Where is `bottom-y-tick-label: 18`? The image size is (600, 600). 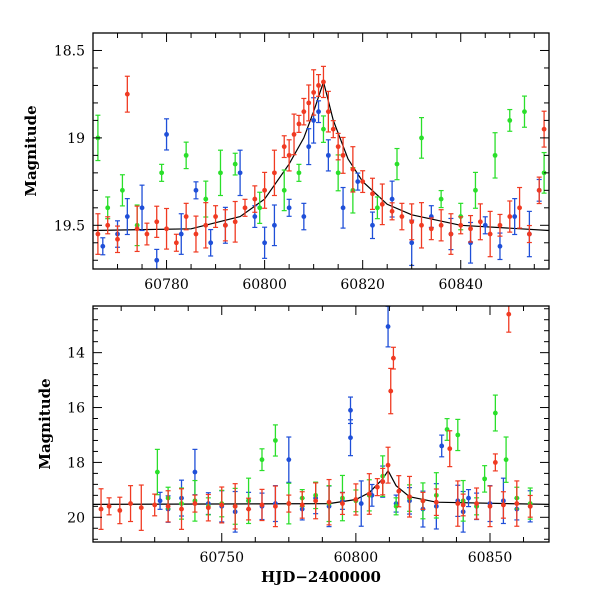 bottom-y-tick-label: 18 is located at coordinates (76, 463).